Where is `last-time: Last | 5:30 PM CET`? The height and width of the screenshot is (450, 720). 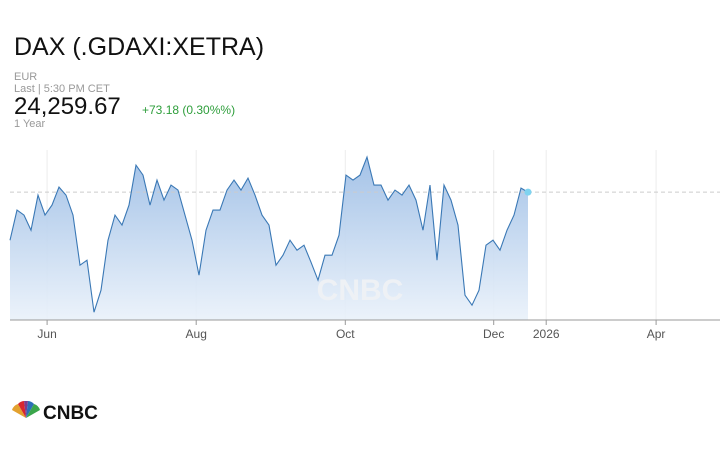
last-time: Last | 5:30 PM CET is located at coordinates (62, 89).